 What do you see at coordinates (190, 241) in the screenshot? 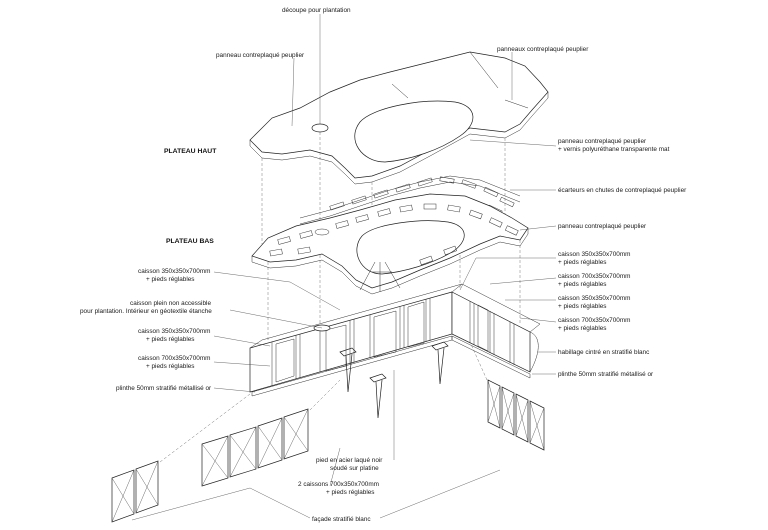
I see `label-plateau-bas: PLATEAU BAS` at bounding box center [190, 241].